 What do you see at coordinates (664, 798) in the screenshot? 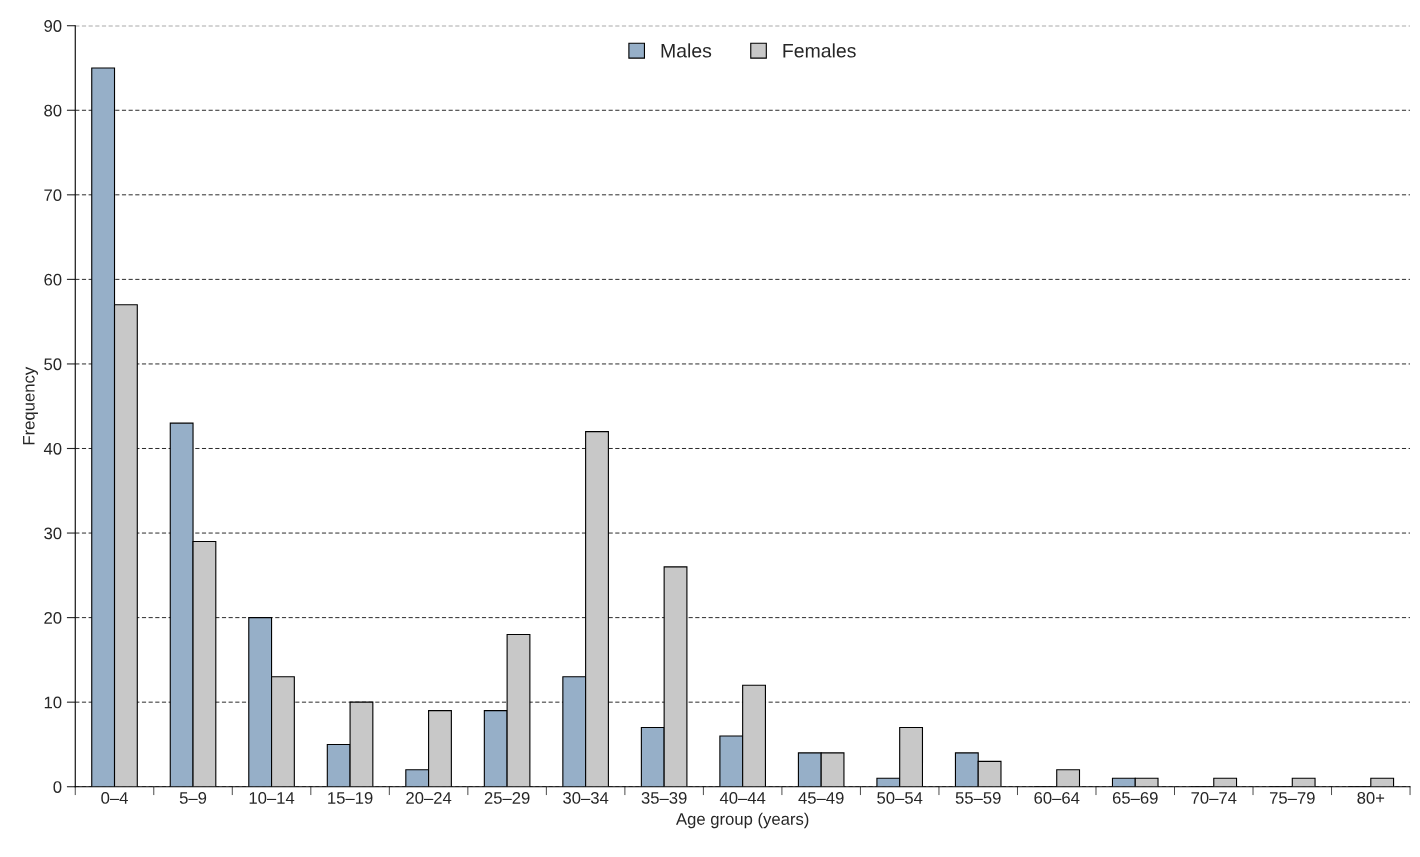
I see `x-tick-label: 35–39` at bounding box center [664, 798].